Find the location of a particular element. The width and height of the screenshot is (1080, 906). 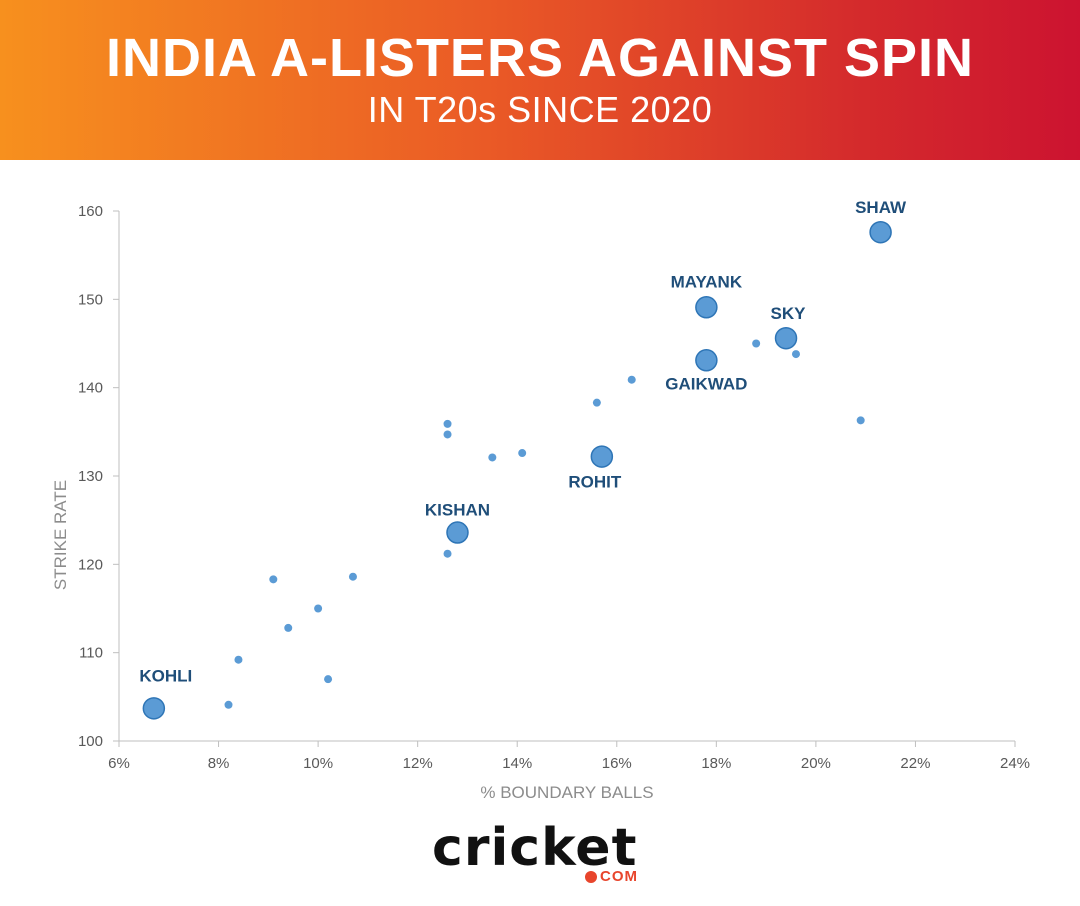

player-name-label: ROHIT is located at coordinates (595, 482).